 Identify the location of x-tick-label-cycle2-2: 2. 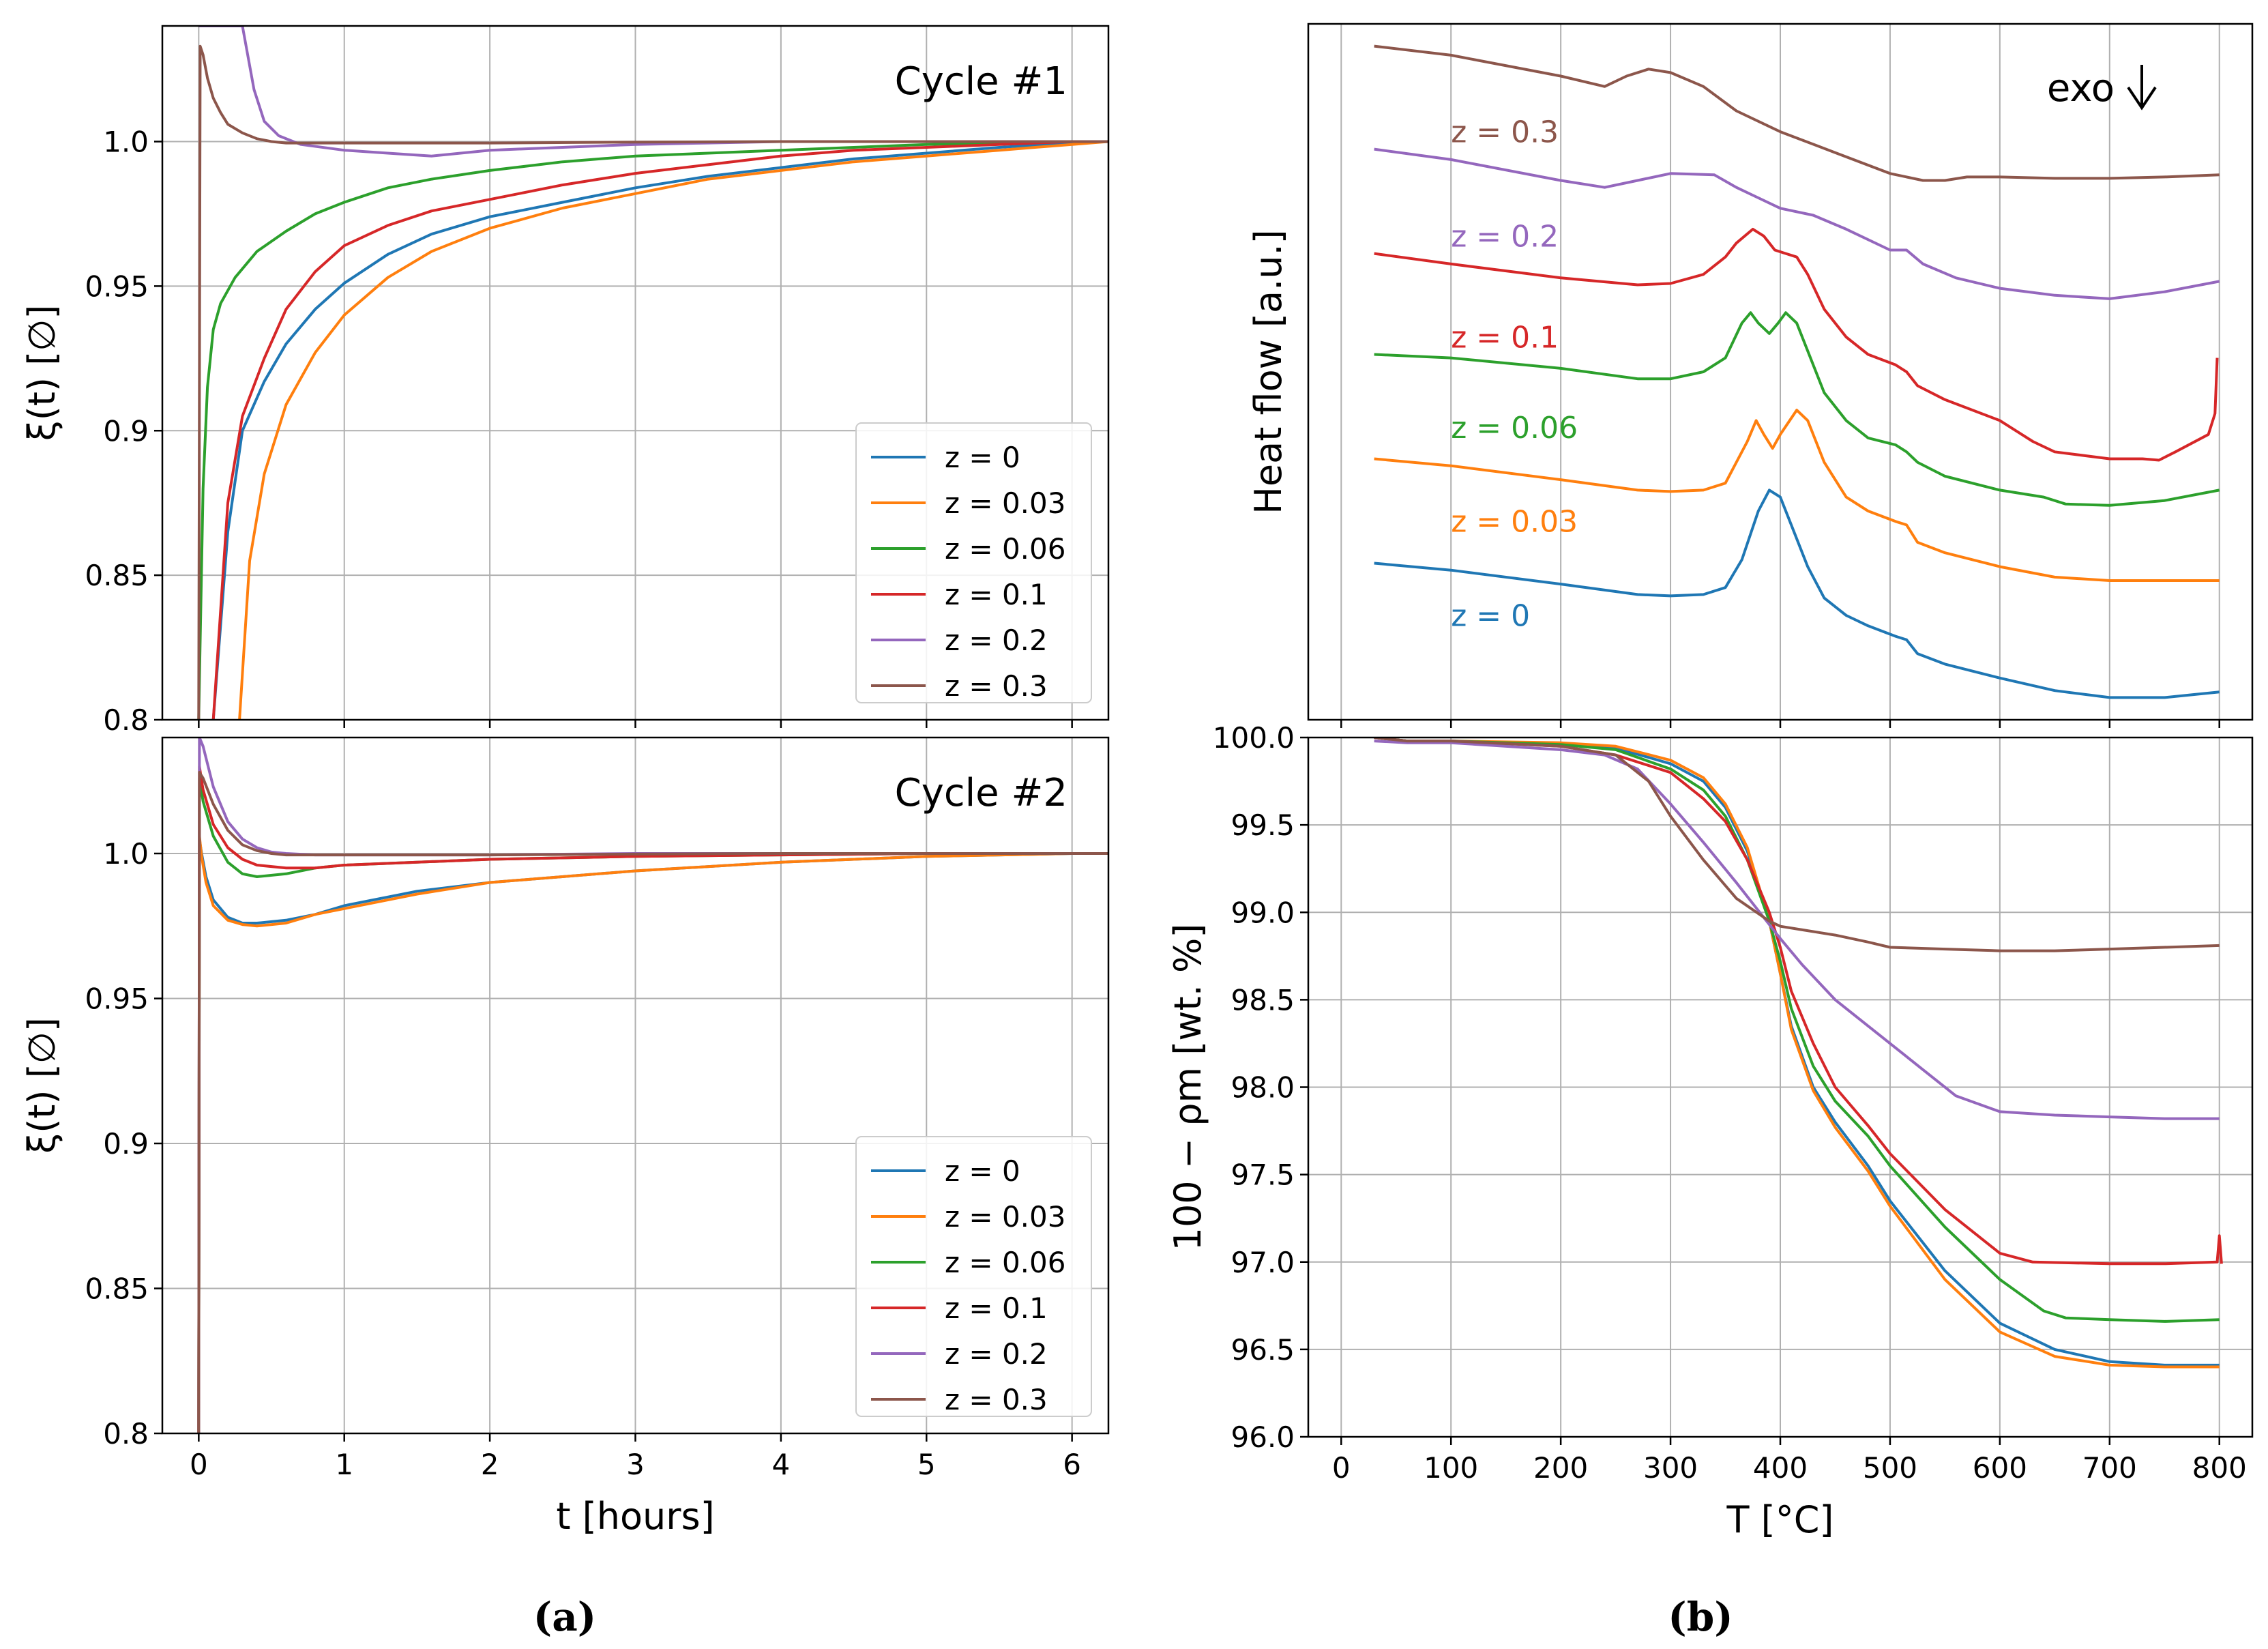
(490, 1464).